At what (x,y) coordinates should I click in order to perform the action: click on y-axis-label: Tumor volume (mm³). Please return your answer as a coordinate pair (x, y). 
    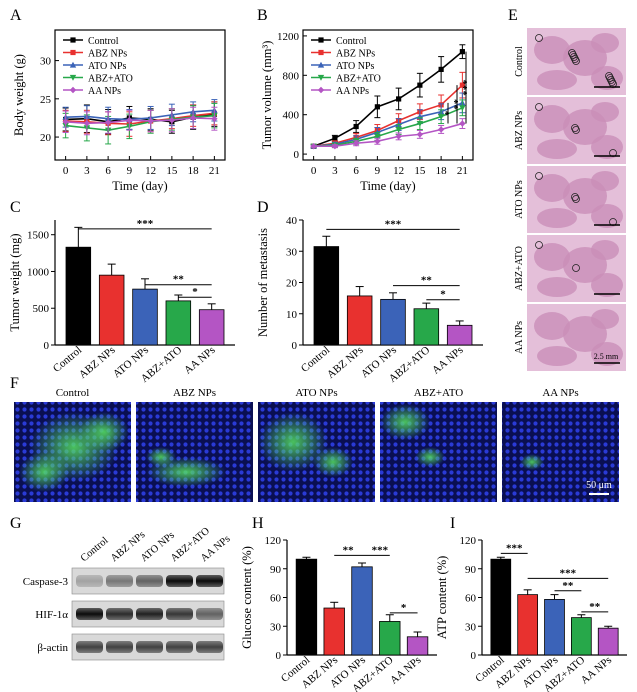
    Looking at the image, I should click on (267, 95).